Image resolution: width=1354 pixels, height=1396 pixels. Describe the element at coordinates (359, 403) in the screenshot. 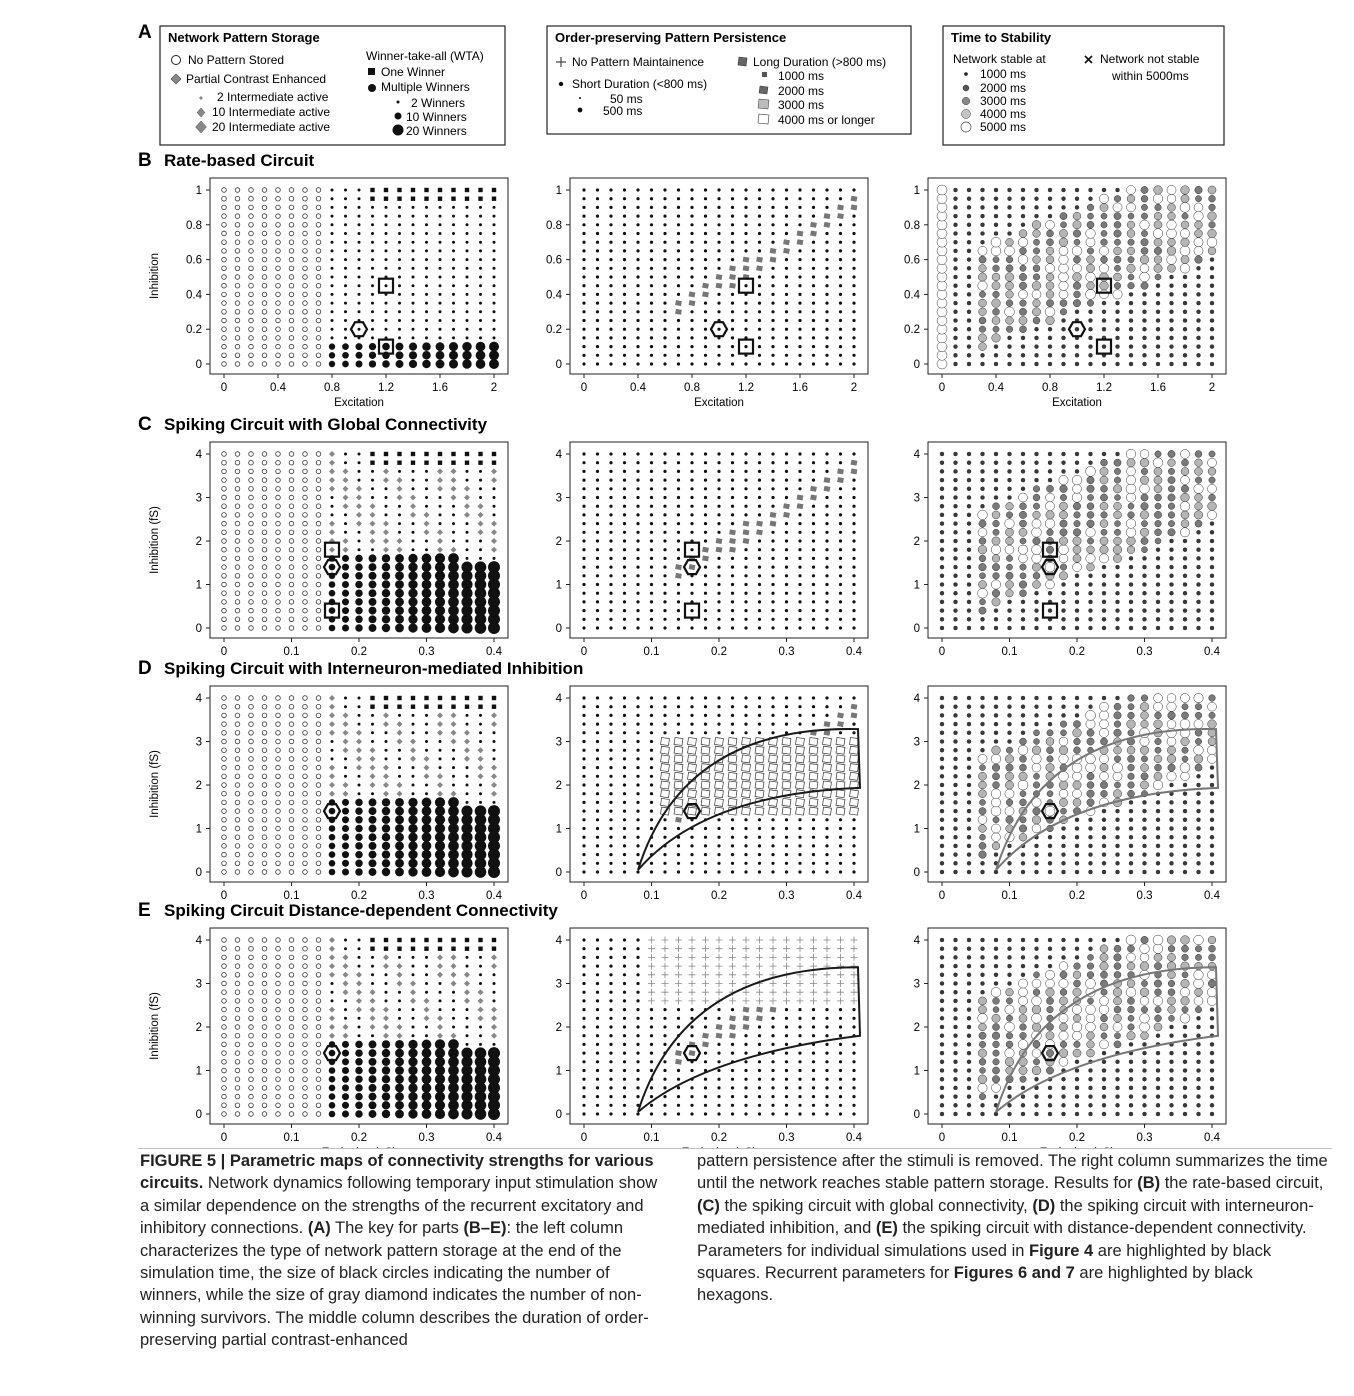

I see `x-axis-label: Excitation` at that location.